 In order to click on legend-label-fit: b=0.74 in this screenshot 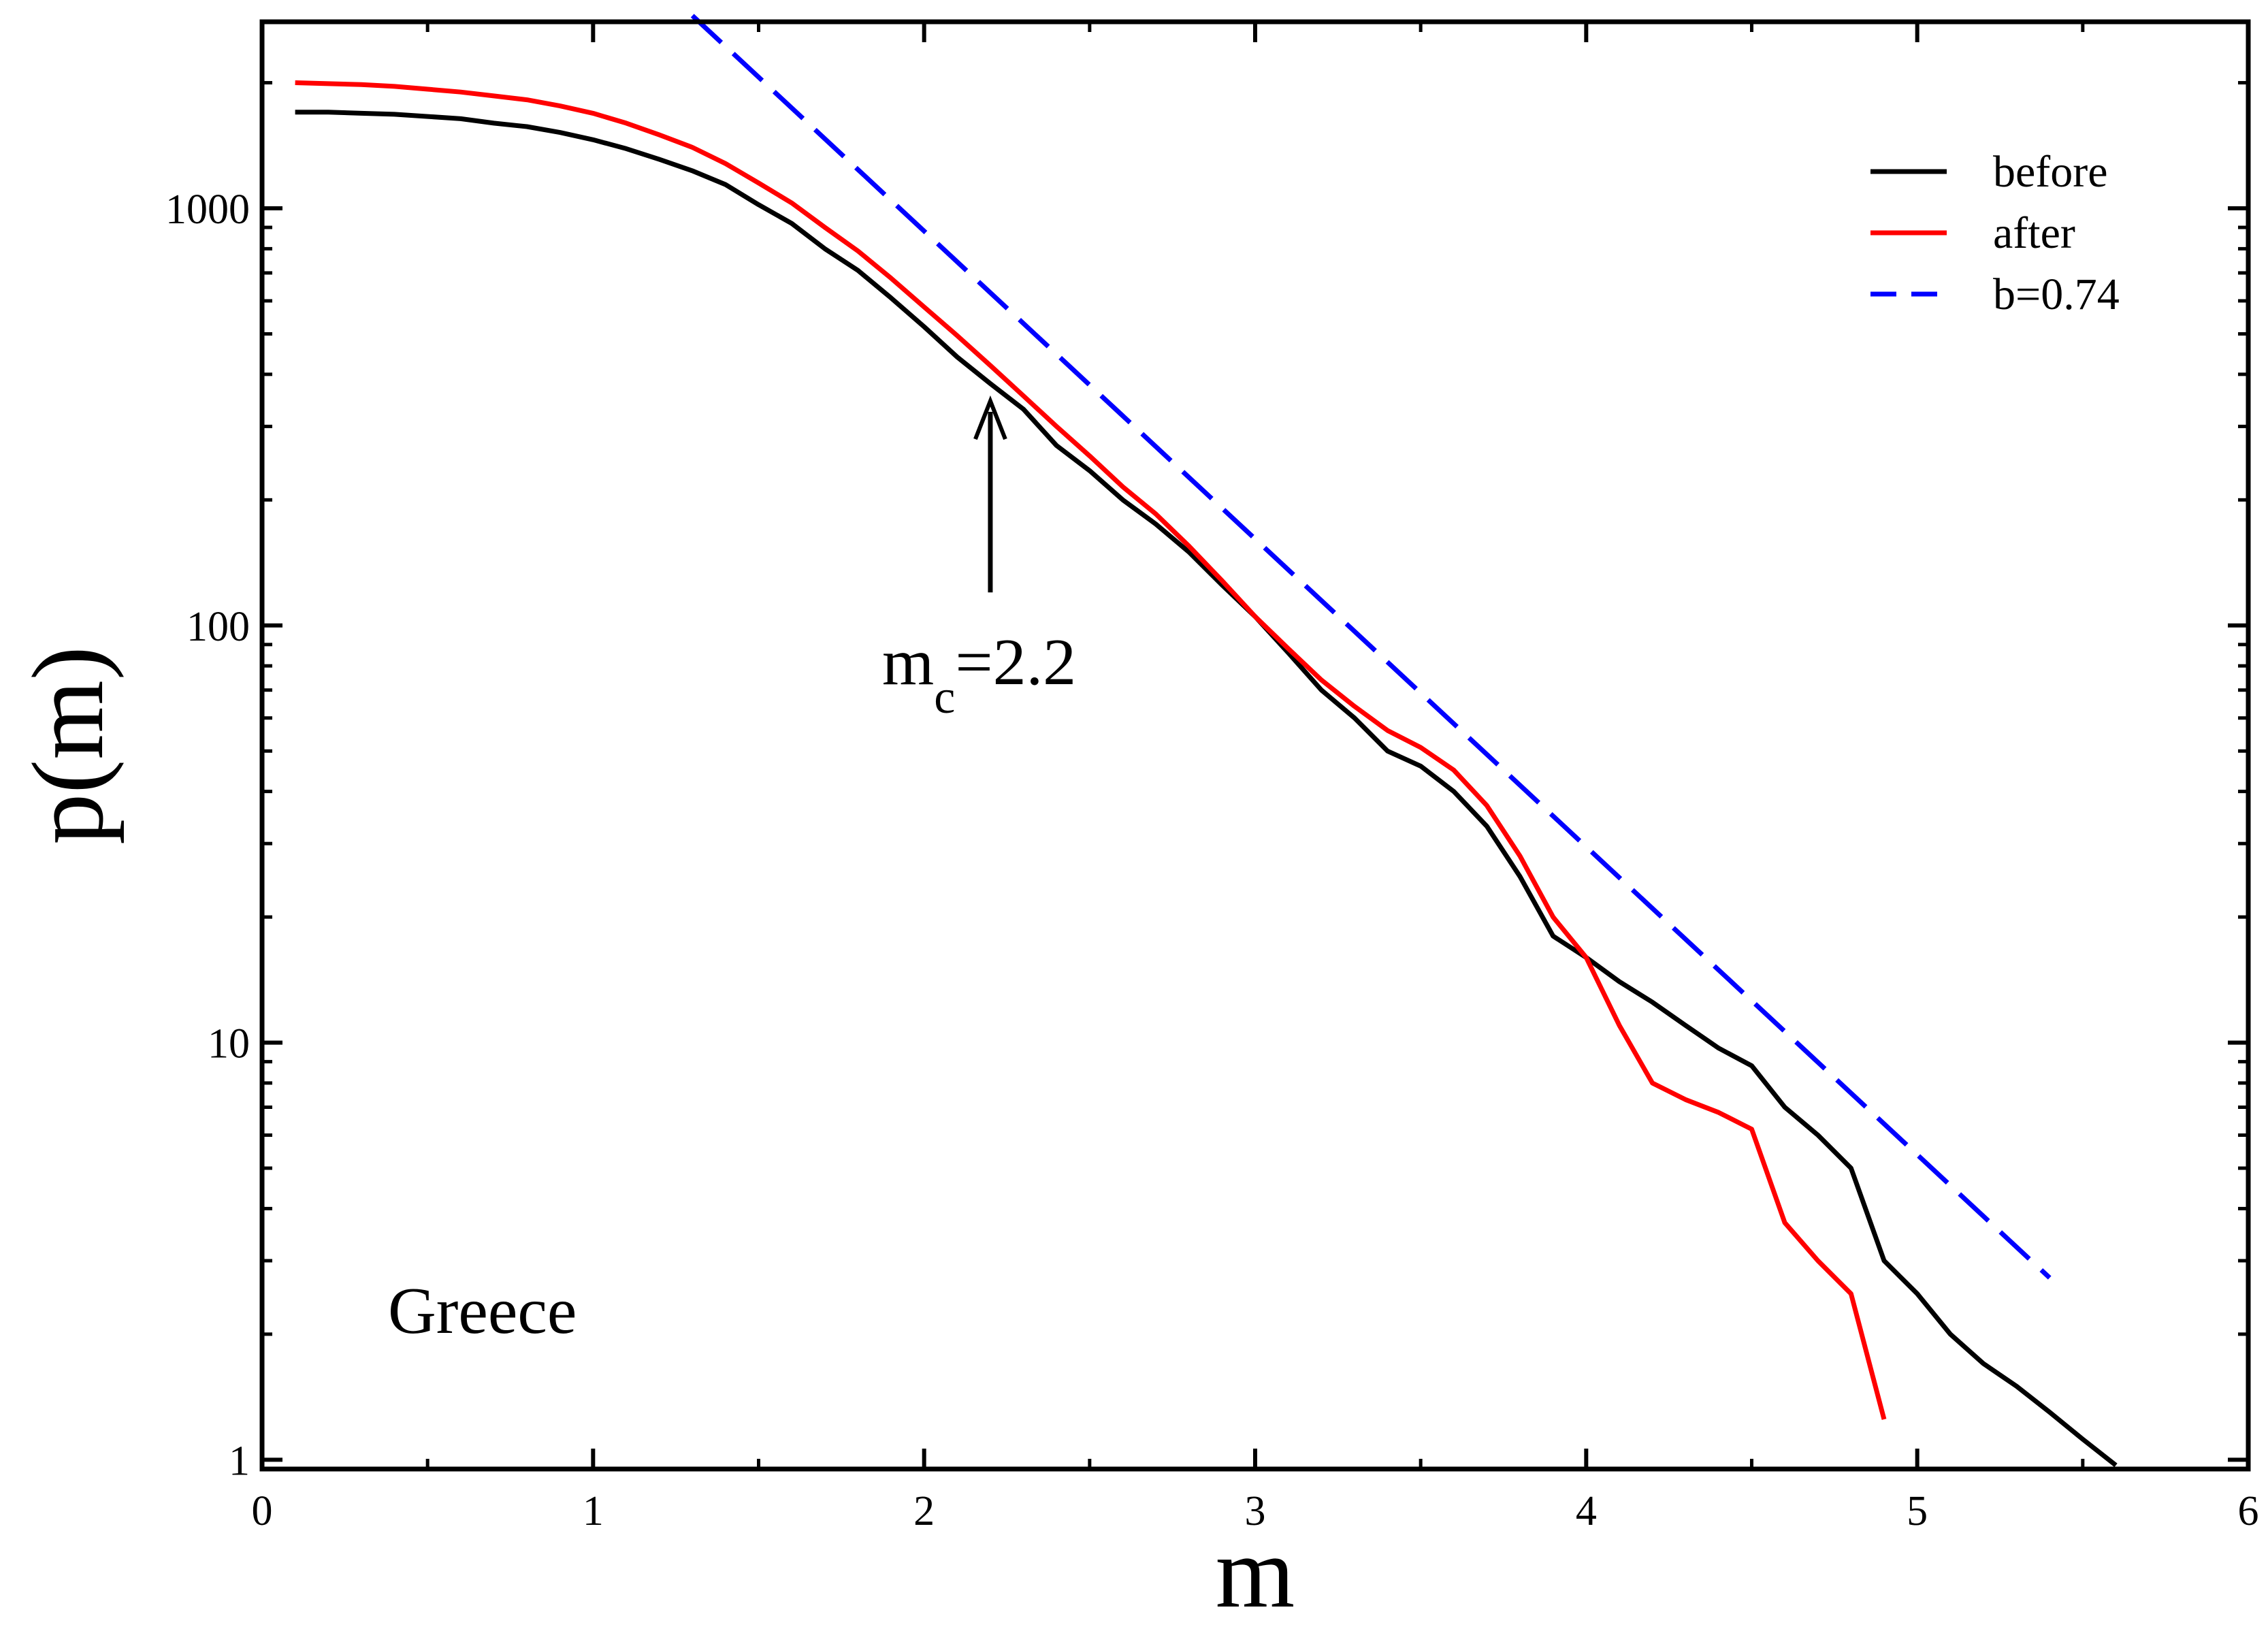, I will do `click(2056, 294)`.